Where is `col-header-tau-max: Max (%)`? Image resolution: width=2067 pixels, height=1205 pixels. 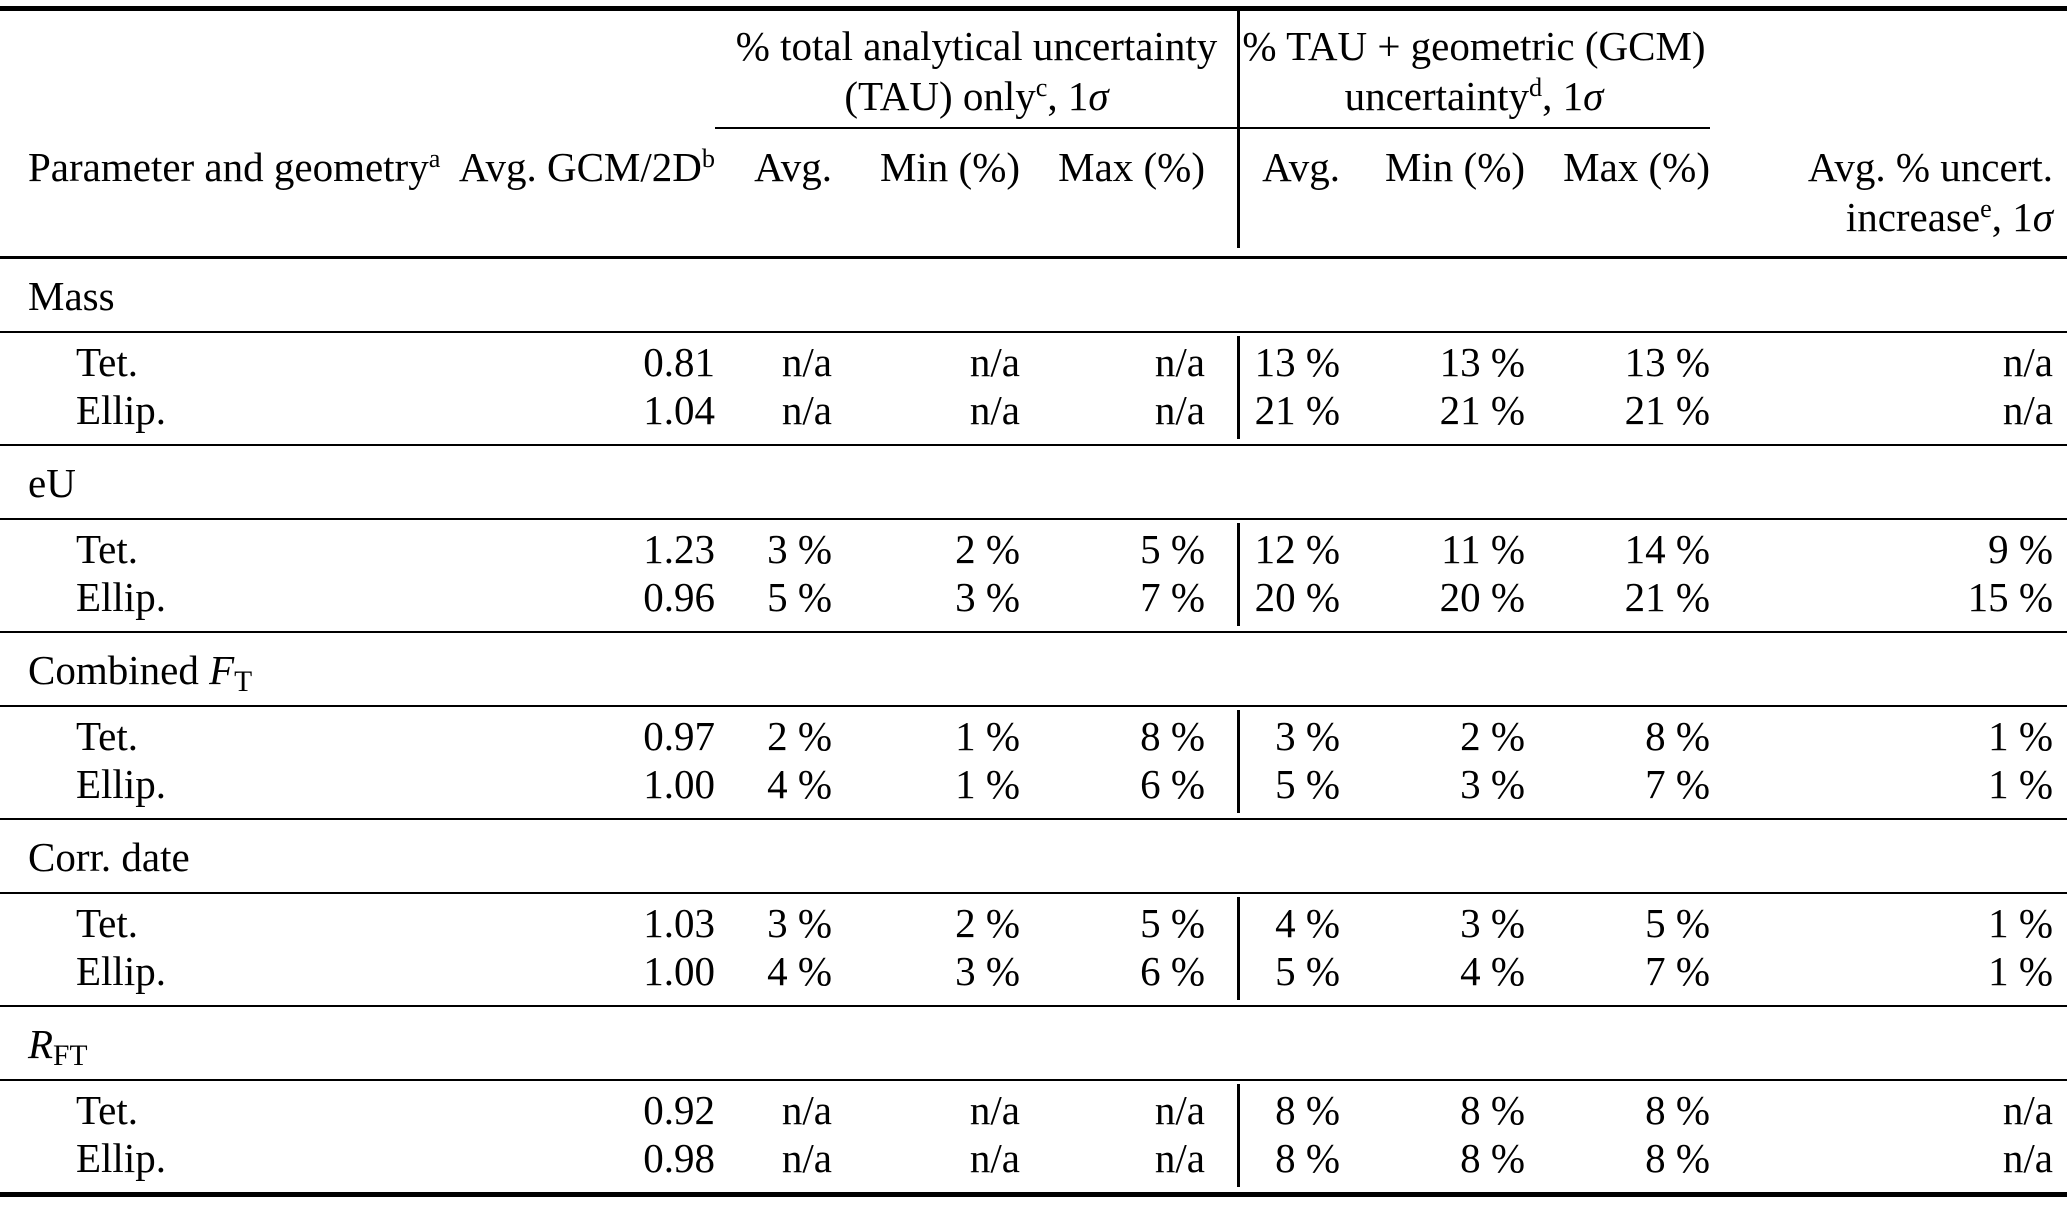 col-header-tau-max: Max (%) is located at coordinates (1131, 167).